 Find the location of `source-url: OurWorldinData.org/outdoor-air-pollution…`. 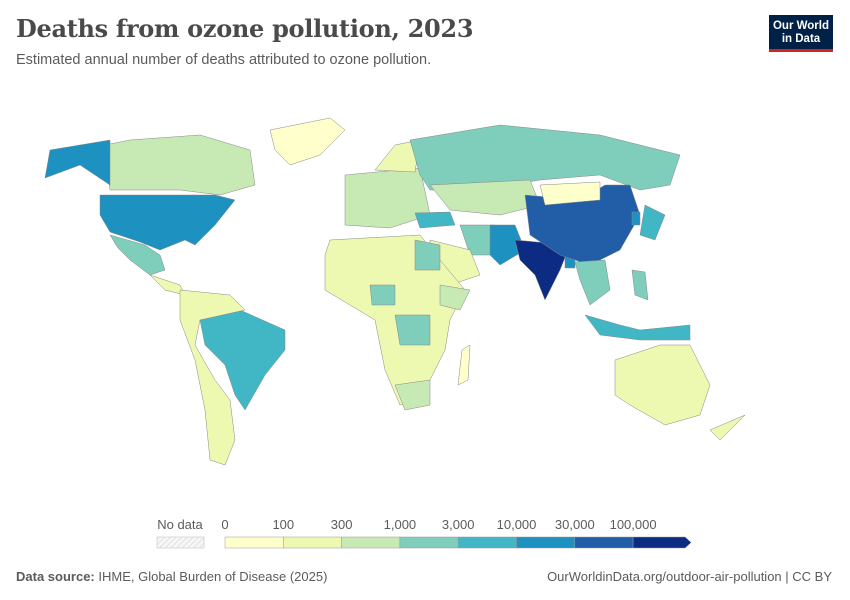

source-url: OurWorldinData.org/outdoor-air-pollution… is located at coordinates (689, 576).